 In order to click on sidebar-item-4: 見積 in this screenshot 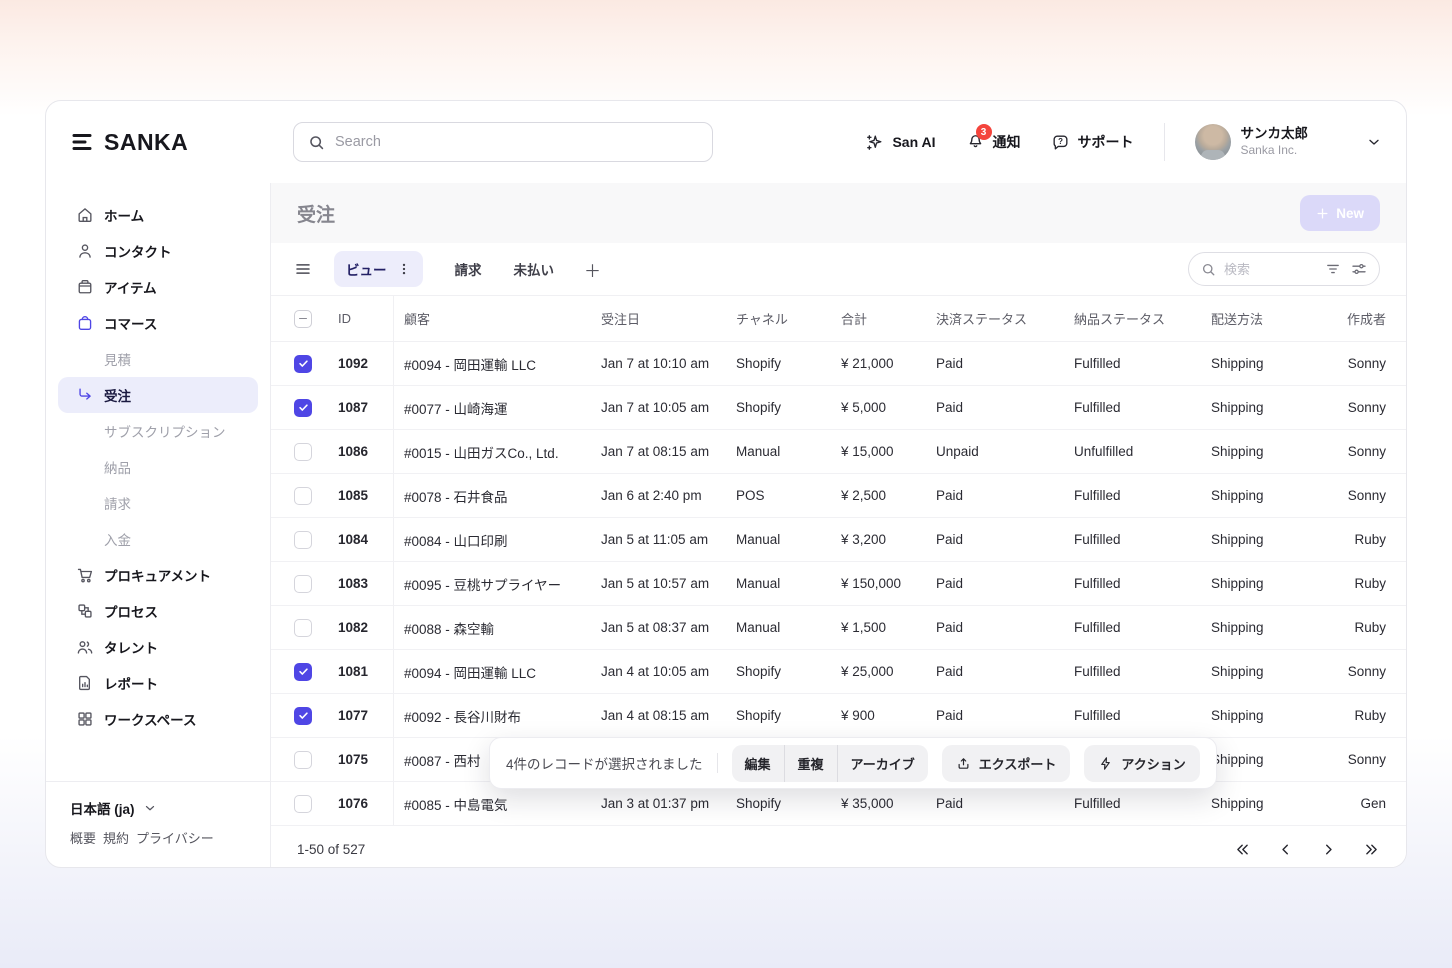, I will do `click(158, 359)`.